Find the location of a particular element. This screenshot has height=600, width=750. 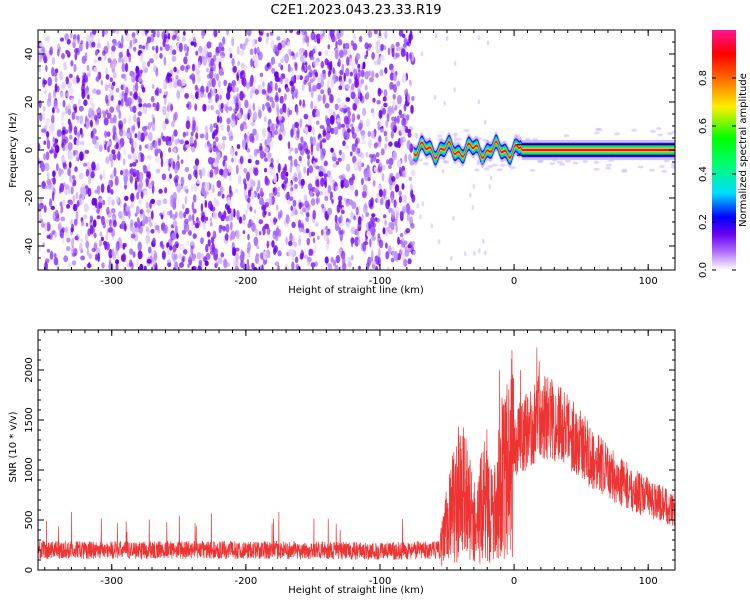

spectrogram-x-axis-label: Height of straight line (km) is located at coordinates (356, 290).